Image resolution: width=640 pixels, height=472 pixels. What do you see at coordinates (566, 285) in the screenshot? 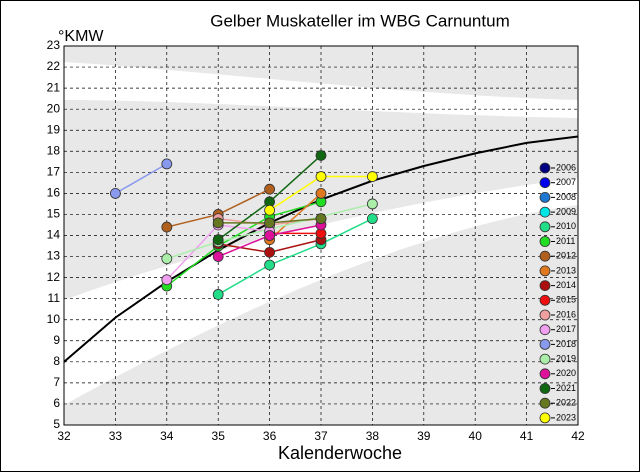
I see `legend-label: 2014` at bounding box center [566, 285].